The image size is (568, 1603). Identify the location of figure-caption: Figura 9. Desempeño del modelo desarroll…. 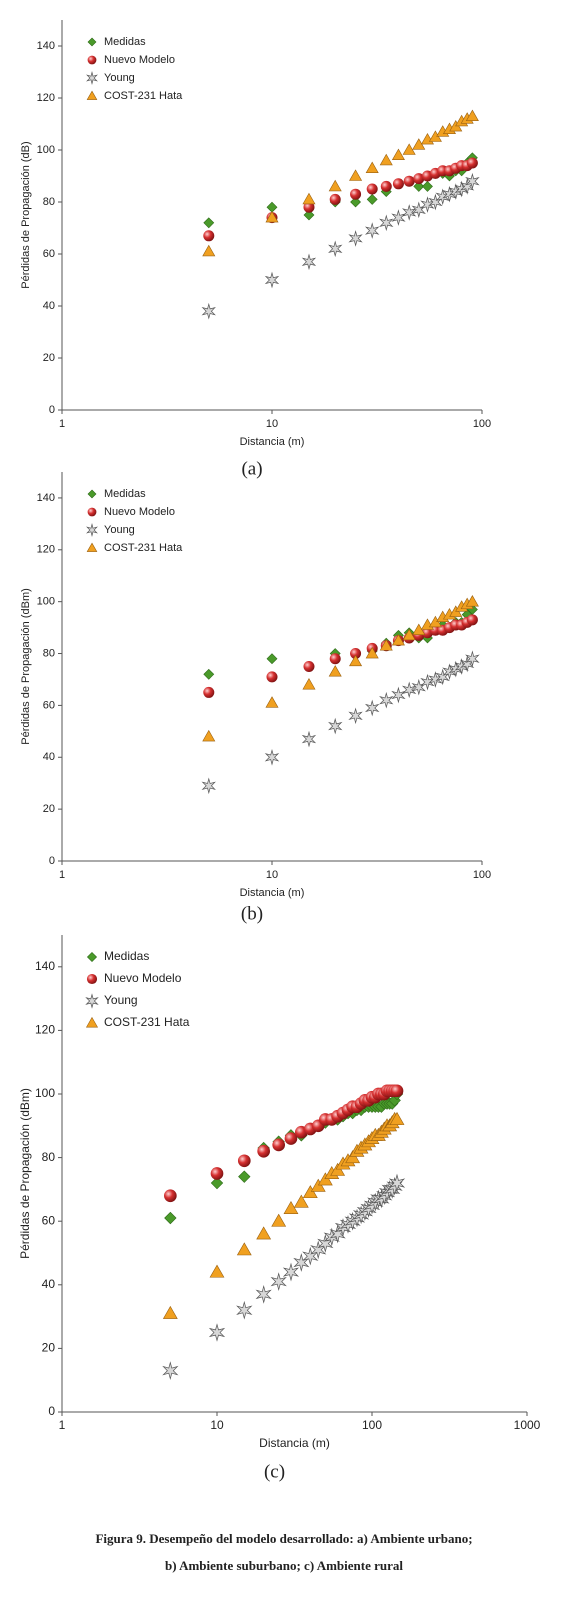
(283, 1538).